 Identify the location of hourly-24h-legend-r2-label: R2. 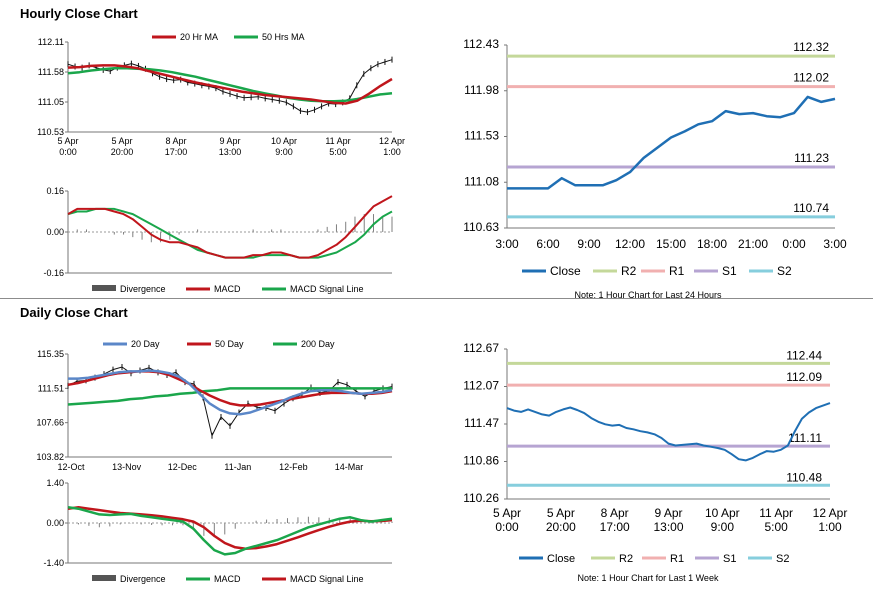
(629, 271).